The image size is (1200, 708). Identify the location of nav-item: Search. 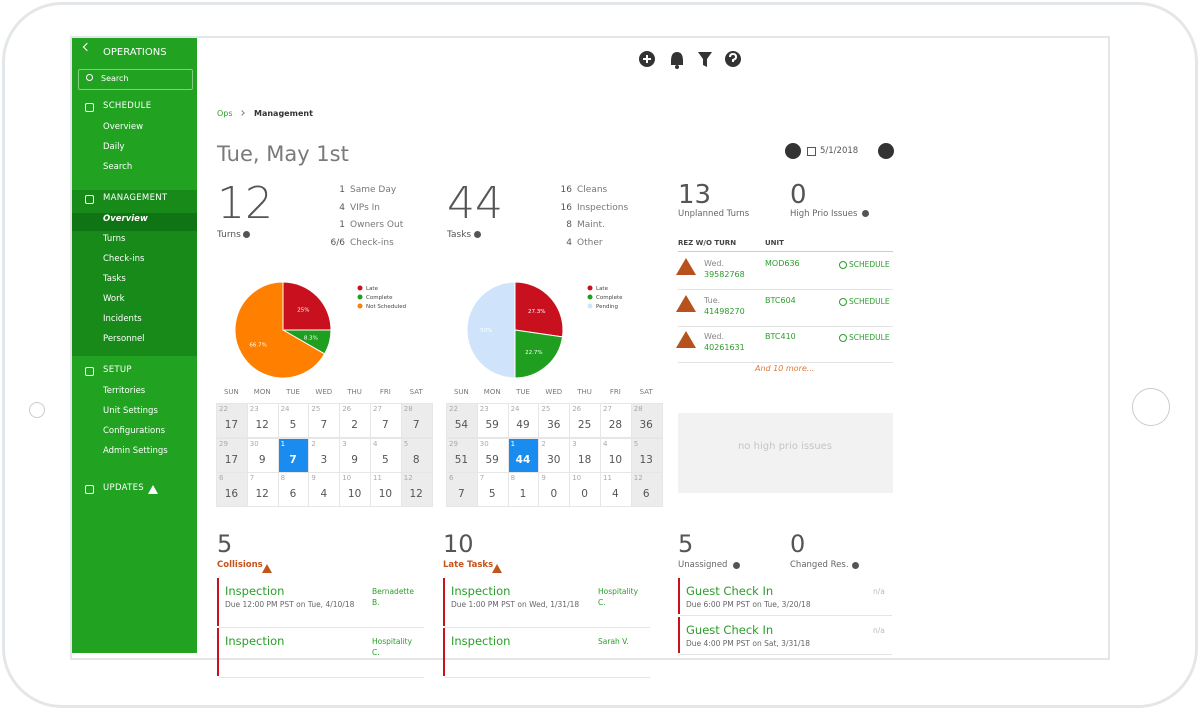
(118, 167).